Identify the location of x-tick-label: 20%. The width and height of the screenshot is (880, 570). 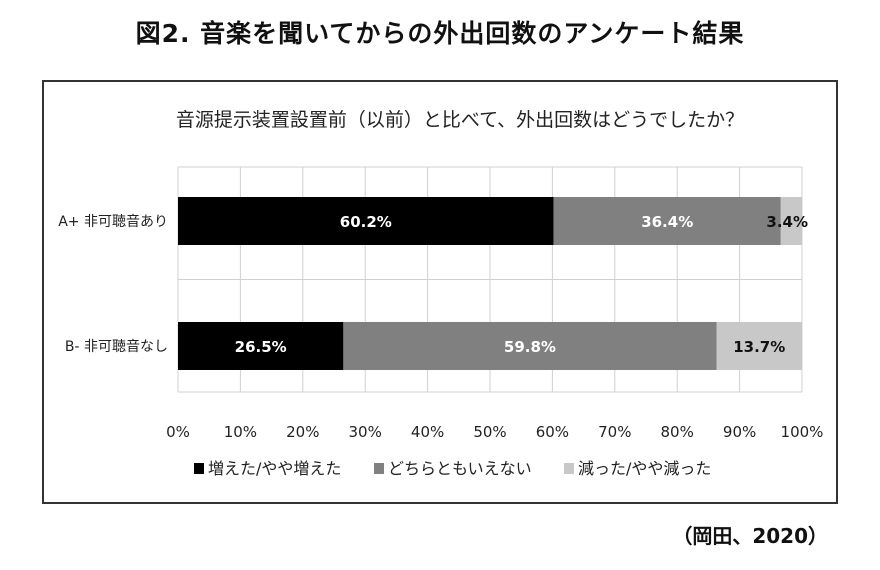
(302, 432).